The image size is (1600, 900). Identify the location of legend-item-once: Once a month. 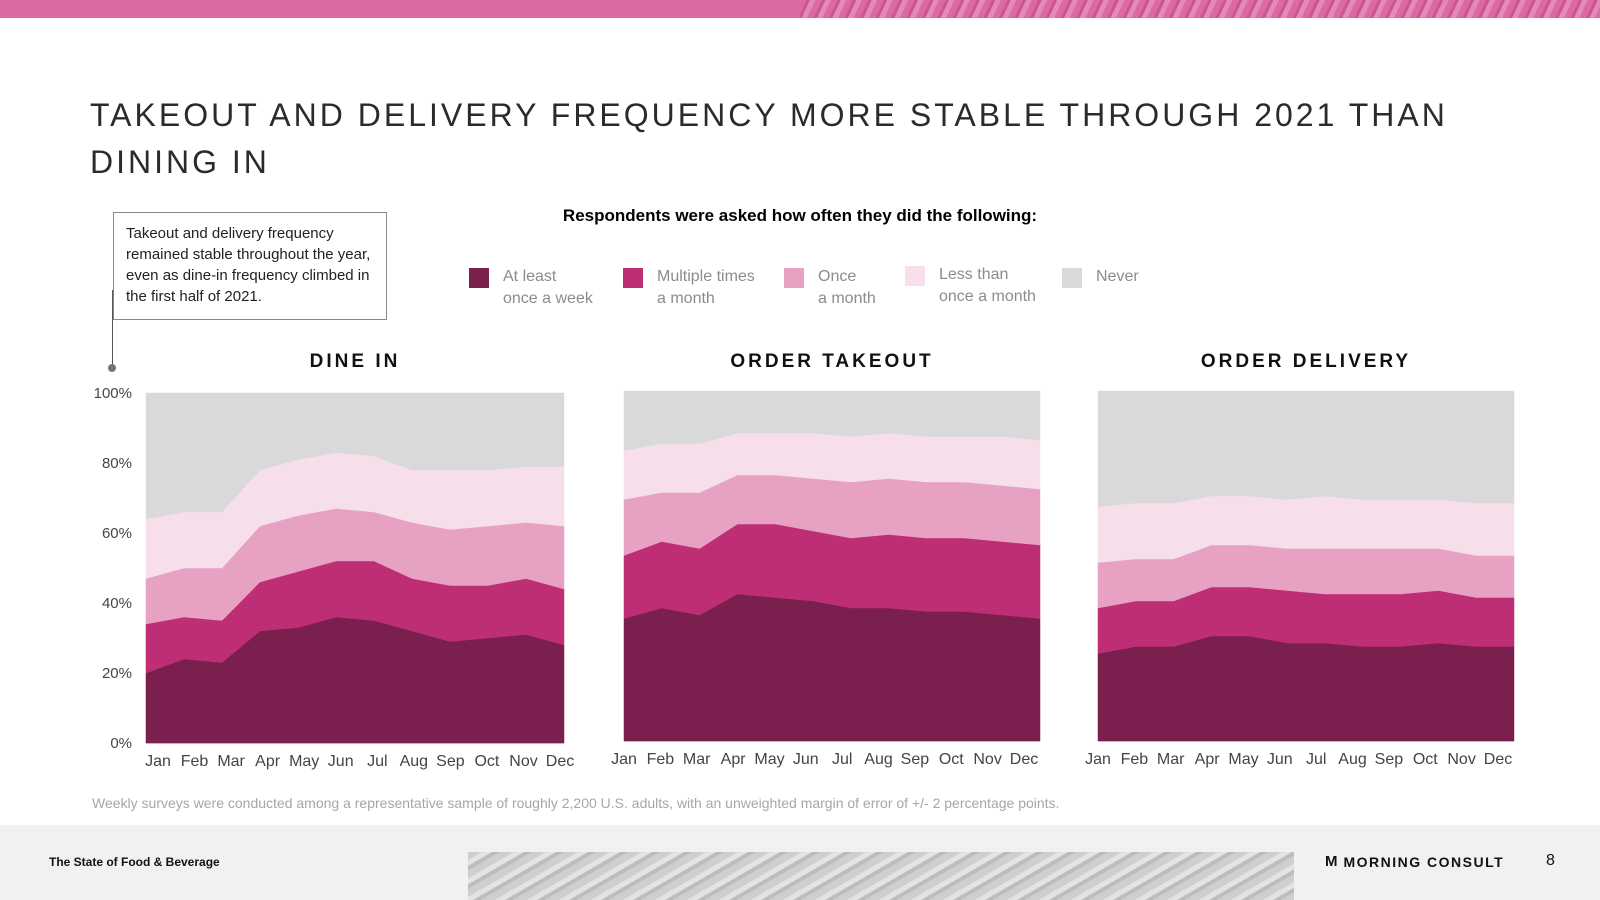
(830, 288).